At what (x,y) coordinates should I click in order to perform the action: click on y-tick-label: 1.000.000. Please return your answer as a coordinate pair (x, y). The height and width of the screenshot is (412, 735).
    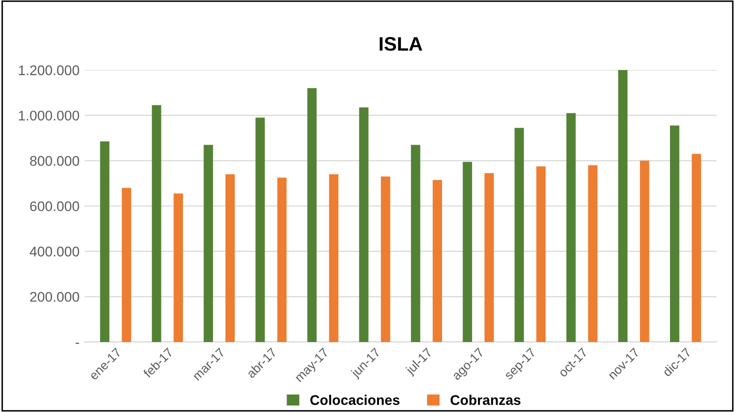
    Looking at the image, I should click on (49, 115).